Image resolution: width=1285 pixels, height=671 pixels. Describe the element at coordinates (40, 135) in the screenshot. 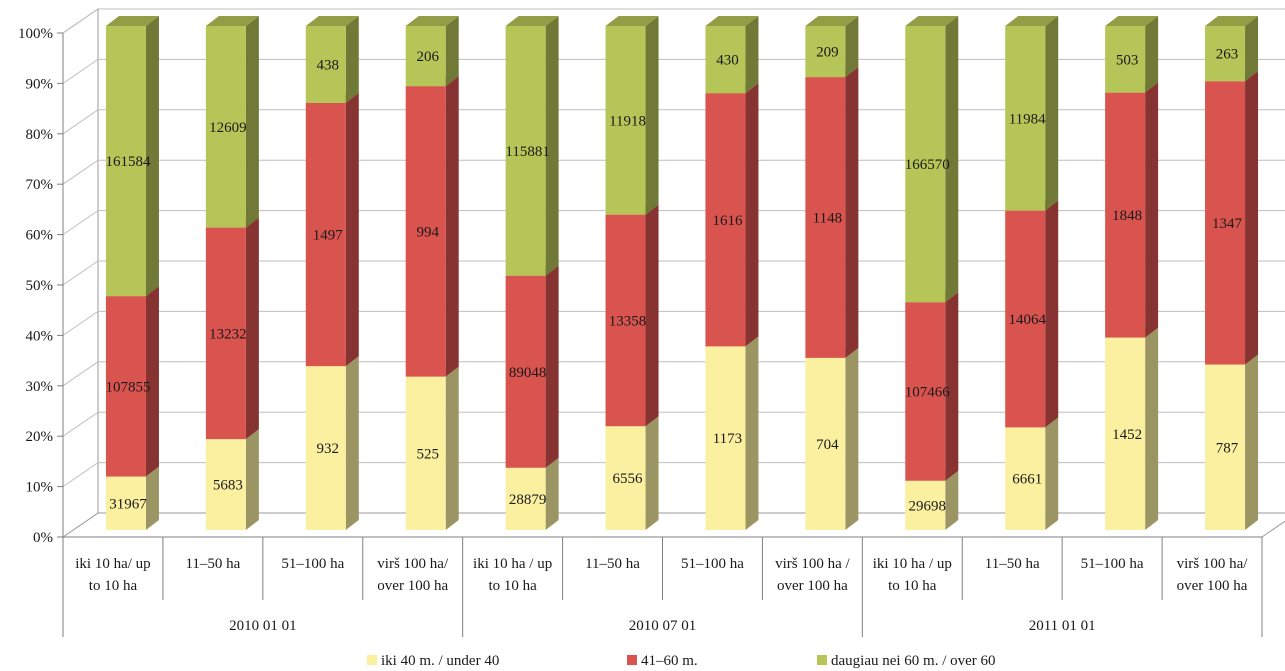

I see `y-tick-label: 80%` at that location.